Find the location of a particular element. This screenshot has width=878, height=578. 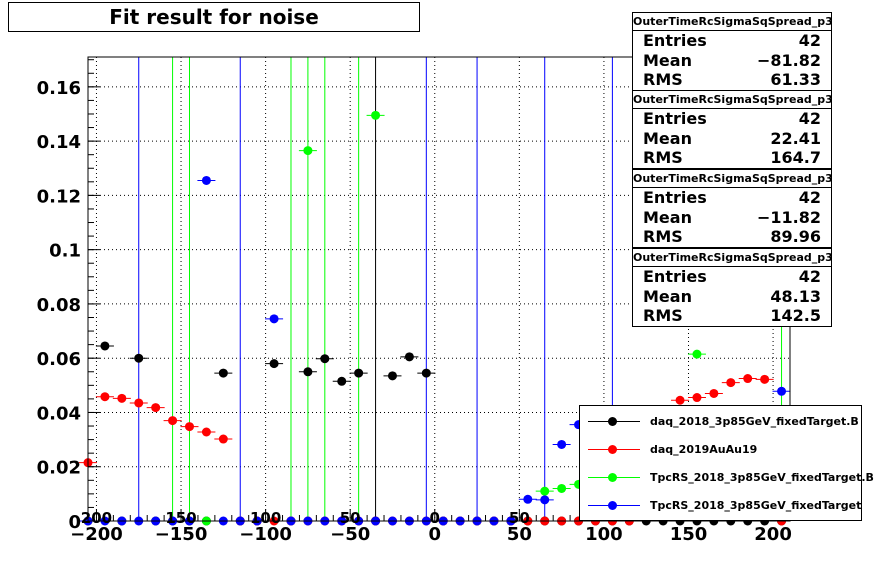

legend-item: TpcRS_2018_3p85GeV_fixedTarget.B is located at coordinates (727, 478).